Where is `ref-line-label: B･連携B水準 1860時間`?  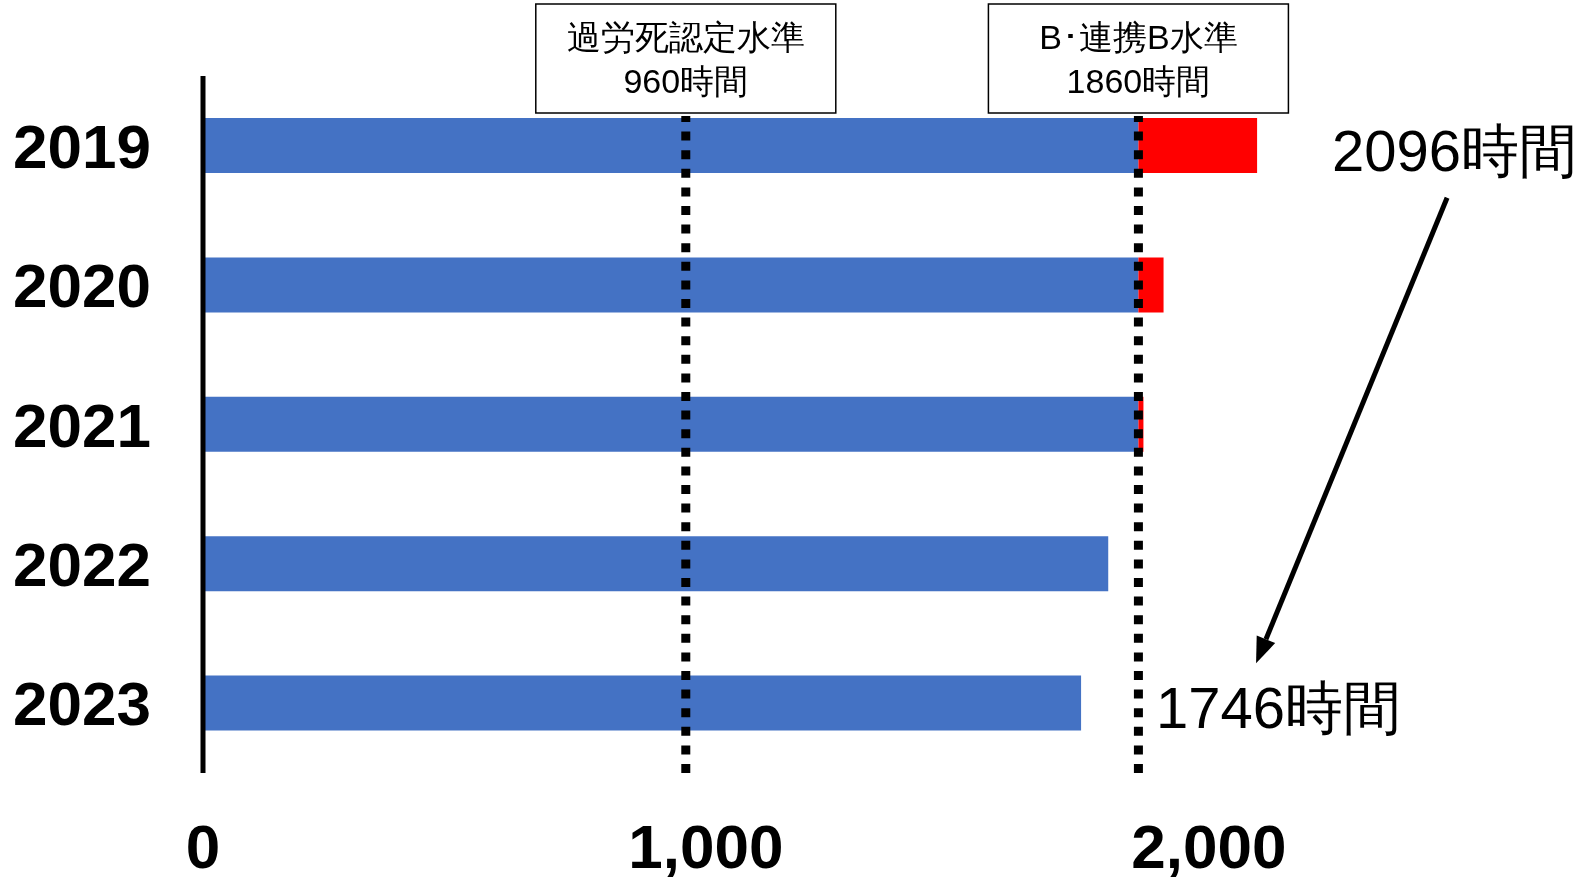
ref-line-label: B･連携B水準 1860時間 is located at coordinates (1138, 59).